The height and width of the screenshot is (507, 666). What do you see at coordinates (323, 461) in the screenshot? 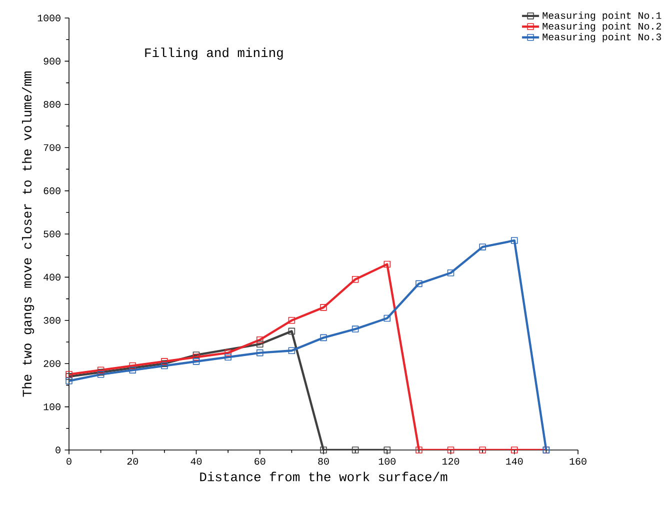
I see `x-tick-label: 80` at bounding box center [323, 461].